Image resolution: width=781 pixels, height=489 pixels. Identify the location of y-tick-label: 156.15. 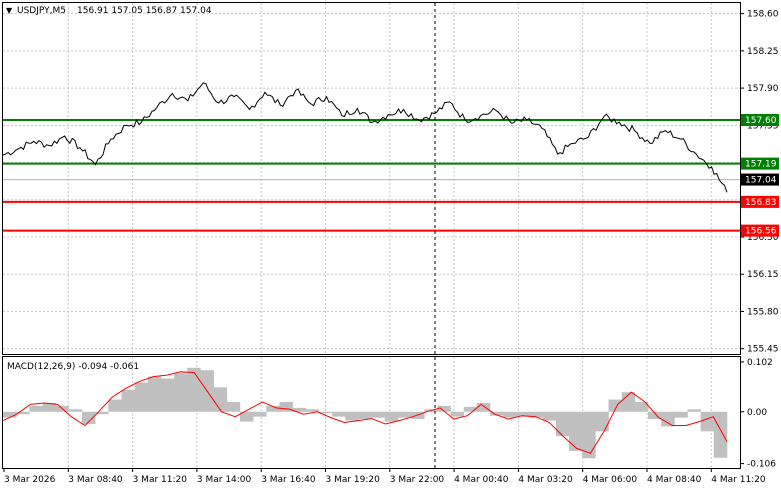
(763, 275).